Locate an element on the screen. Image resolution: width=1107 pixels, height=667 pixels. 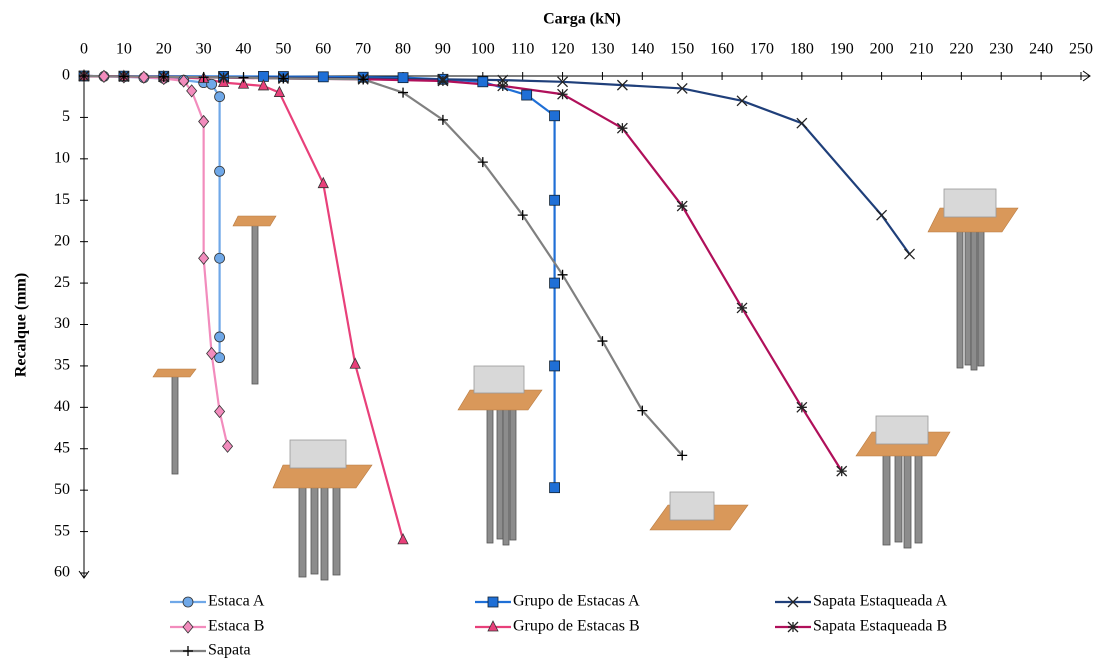
y-tick-label: 40 is located at coordinates (62, 406).